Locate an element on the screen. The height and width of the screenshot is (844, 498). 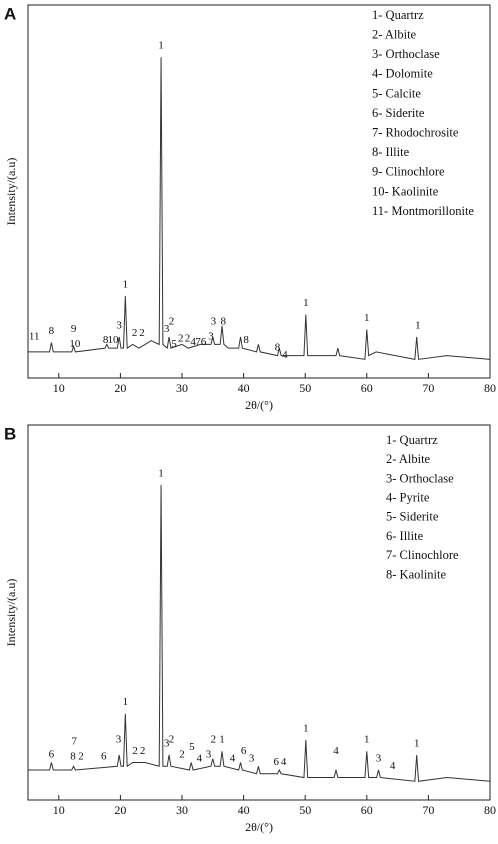
legend-entry: 5- Siderite is located at coordinates (412, 517).